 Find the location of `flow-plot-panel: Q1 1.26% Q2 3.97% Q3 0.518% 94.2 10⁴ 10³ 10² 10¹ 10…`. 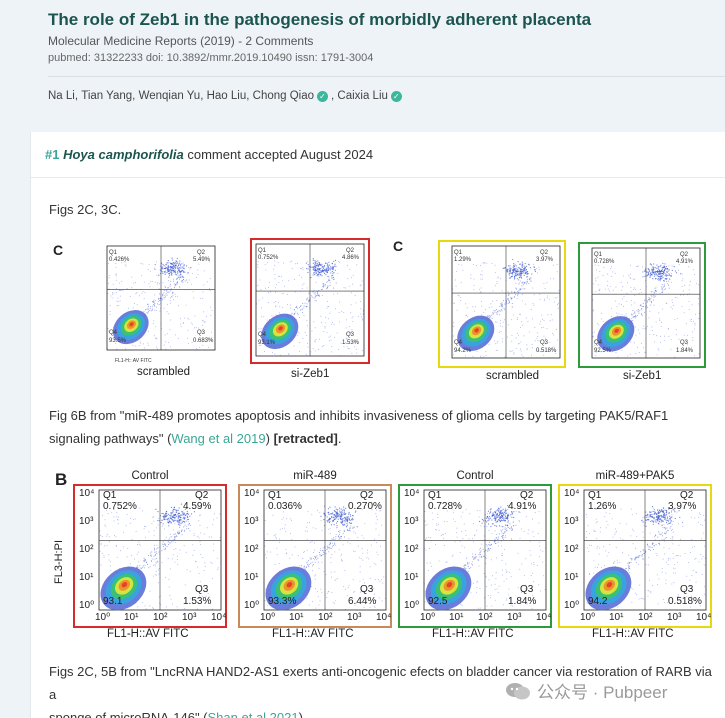

flow-plot-panel: Q1 1.26% Q2 3.97% Q3 0.518% 94.2 10⁴ 10³ 10² 10¹ 10… is located at coordinates (635, 556).